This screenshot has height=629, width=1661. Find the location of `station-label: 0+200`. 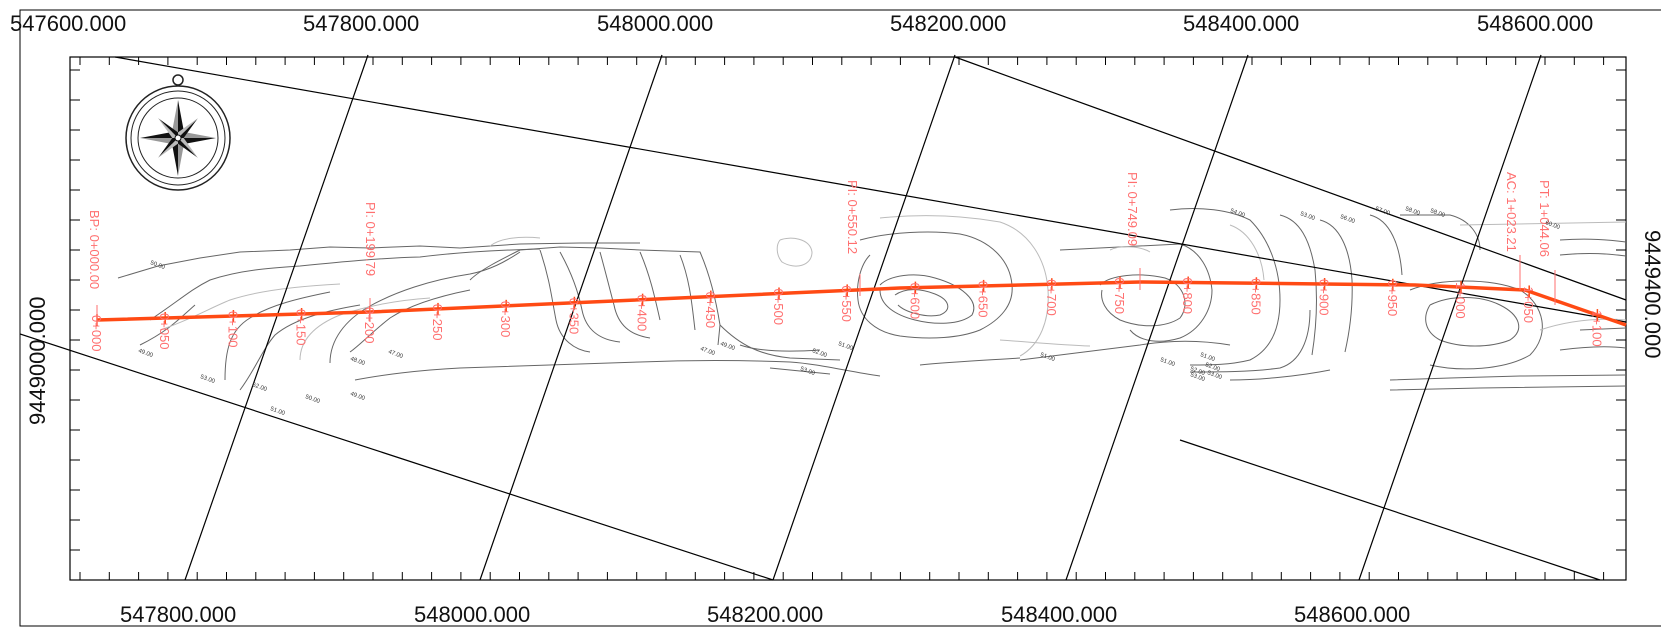

station-label: 0+200 is located at coordinates (369, 325).